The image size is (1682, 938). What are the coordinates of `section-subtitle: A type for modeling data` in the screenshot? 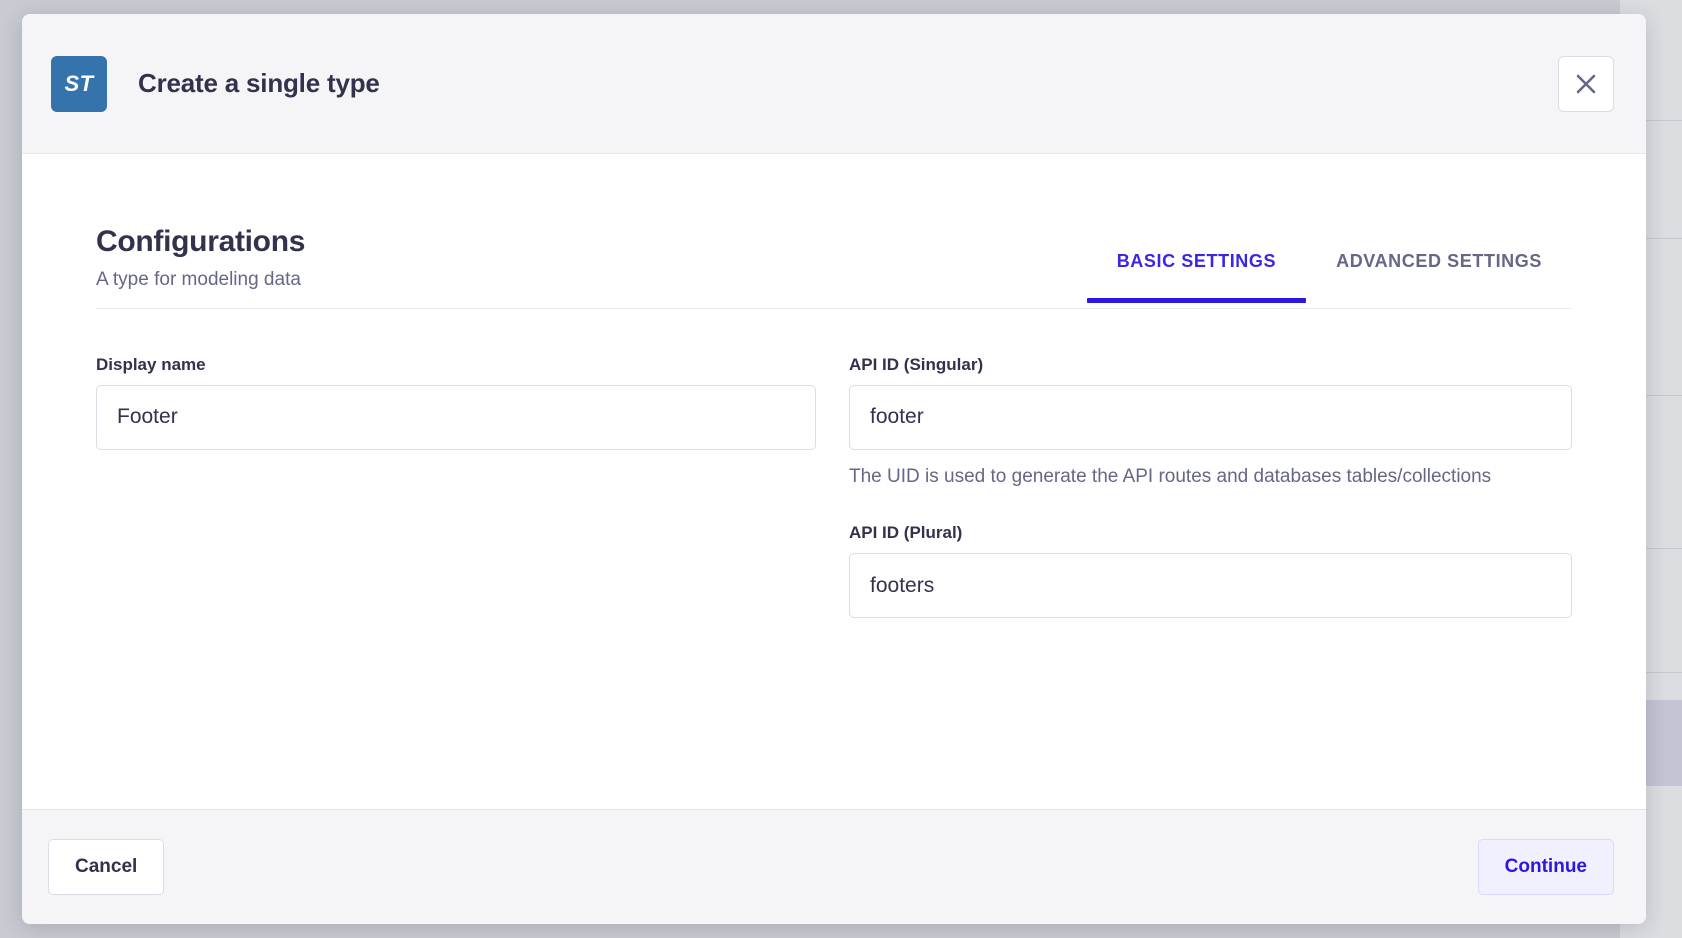 It's located at (198, 279).